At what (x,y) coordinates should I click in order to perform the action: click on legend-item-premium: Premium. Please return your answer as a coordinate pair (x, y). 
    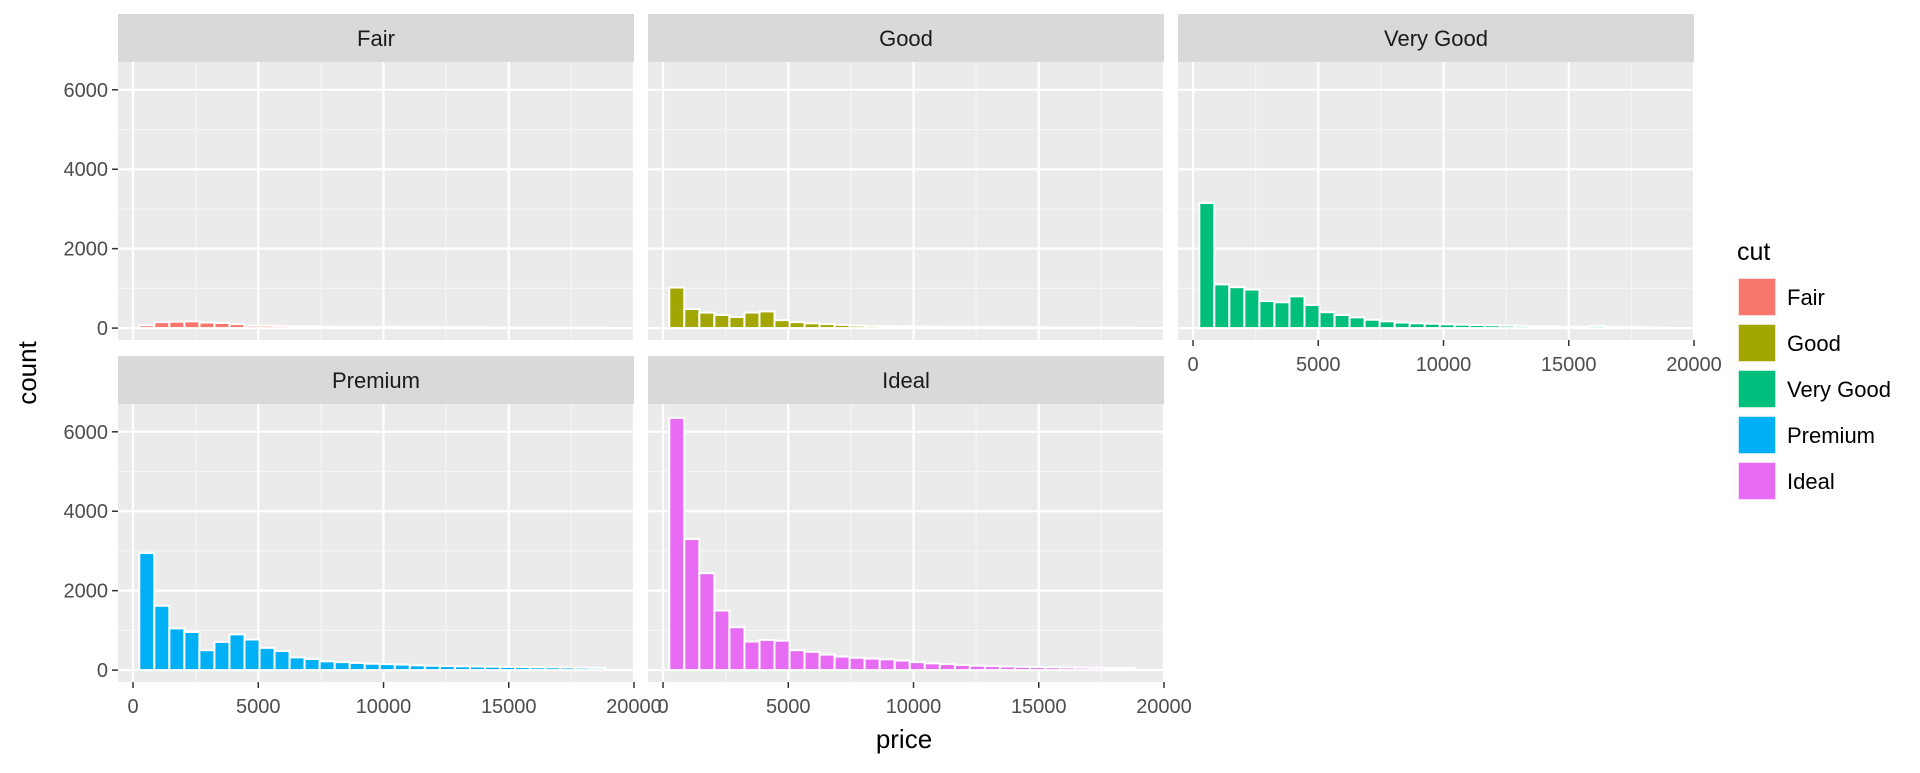
    Looking at the image, I should click on (1806, 435).